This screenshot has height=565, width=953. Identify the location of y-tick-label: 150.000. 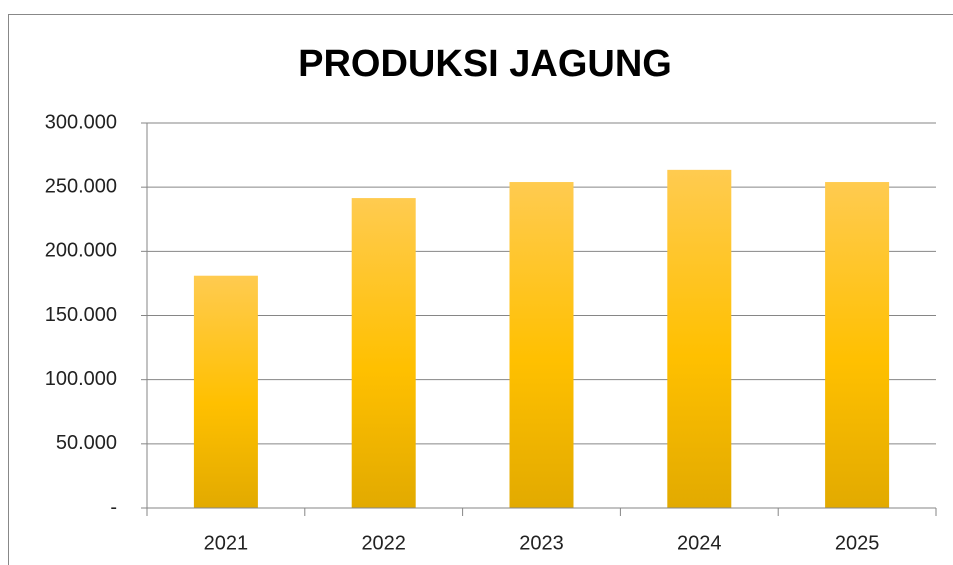
(81, 315).